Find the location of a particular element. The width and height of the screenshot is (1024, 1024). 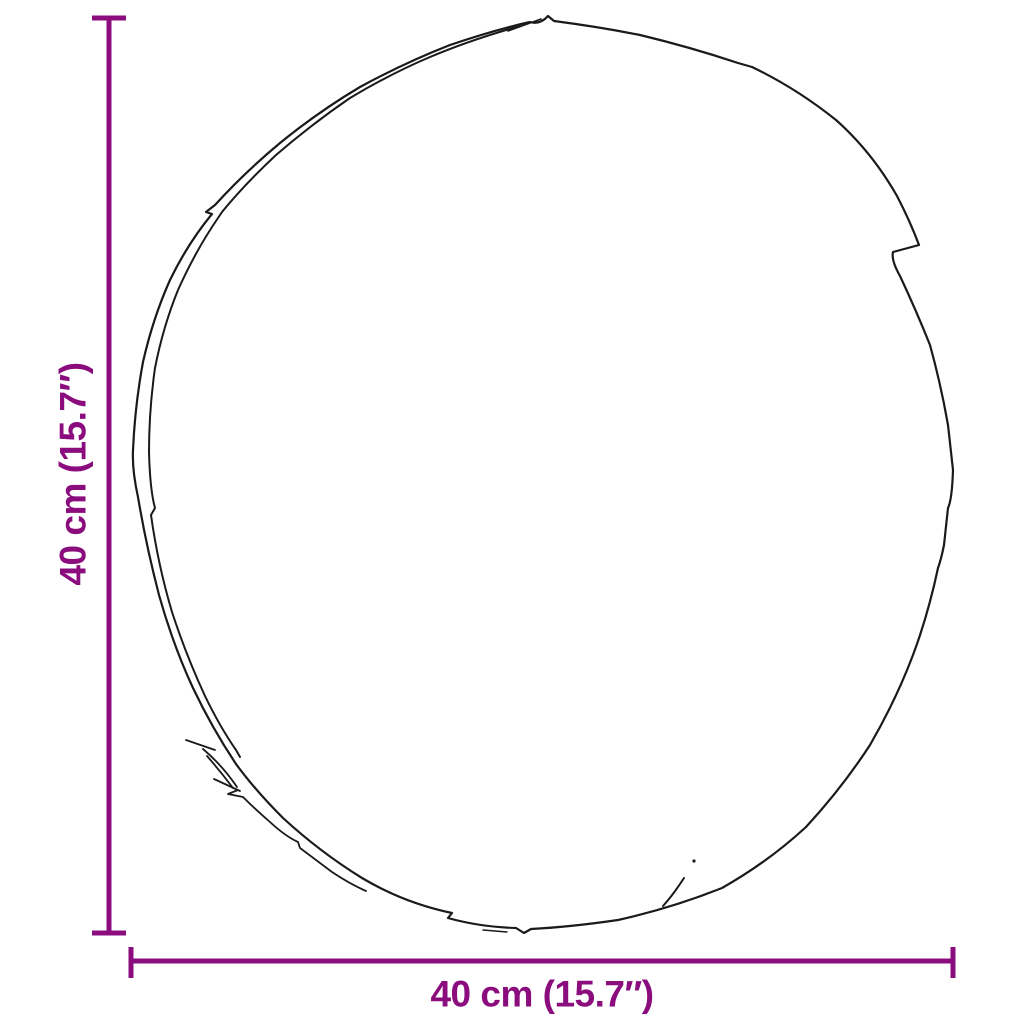

bottom-crease-line is located at coordinates (673, 892).